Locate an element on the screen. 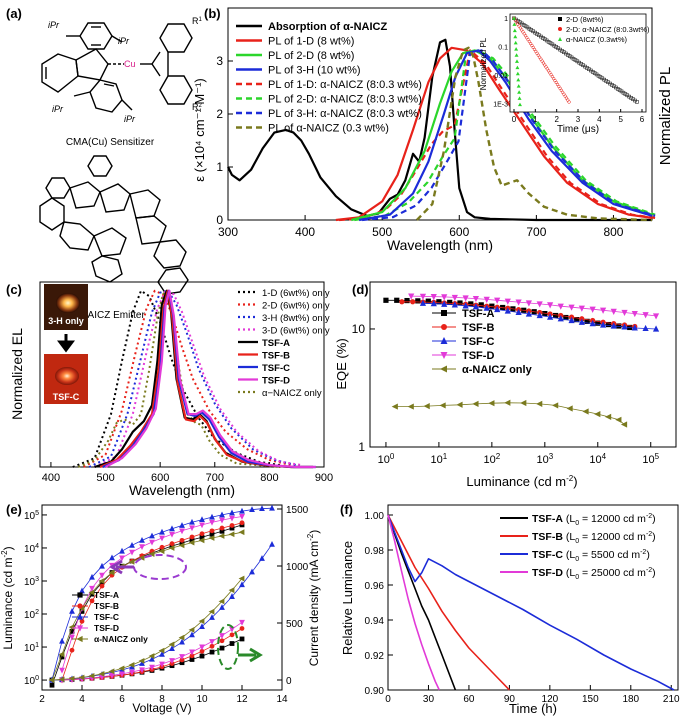 This screenshot has width=685, height=717. x-tick-label: 400 is located at coordinates (305, 232).